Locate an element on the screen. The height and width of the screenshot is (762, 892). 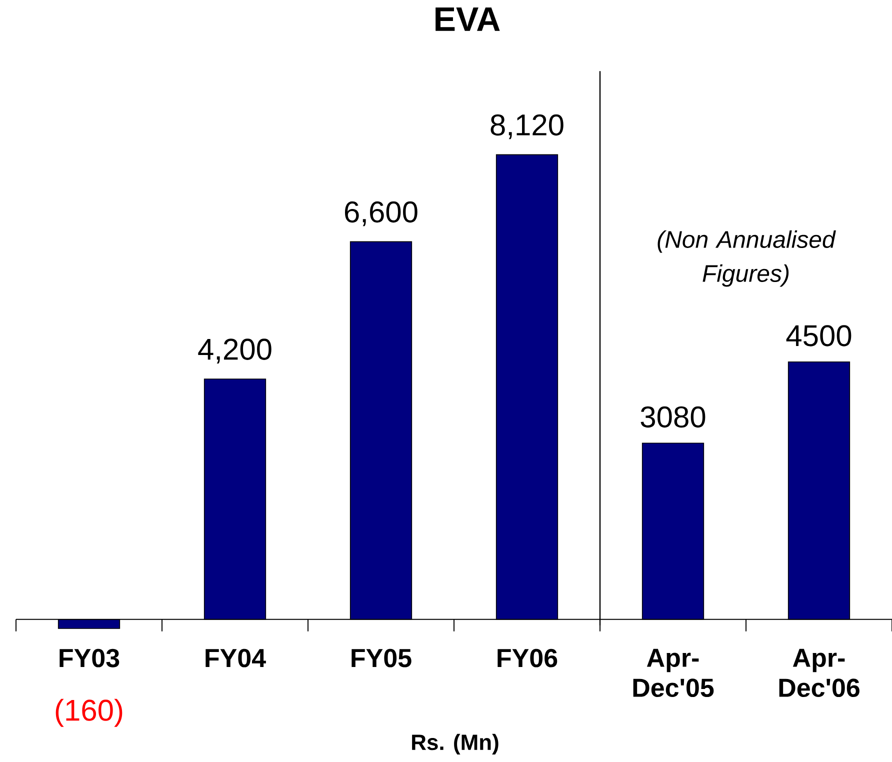
data-label: 4500 is located at coordinates (819, 335).